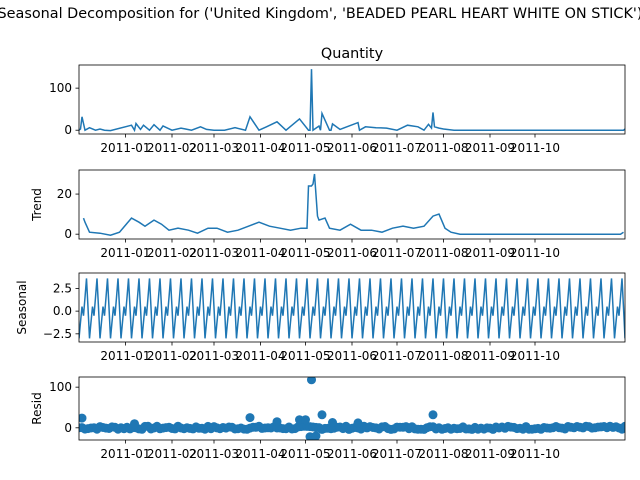 This screenshot has height=480, width=640. Describe the element at coordinates (37, 408) in the screenshot. I see `y-axis-label: Resid` at that location.